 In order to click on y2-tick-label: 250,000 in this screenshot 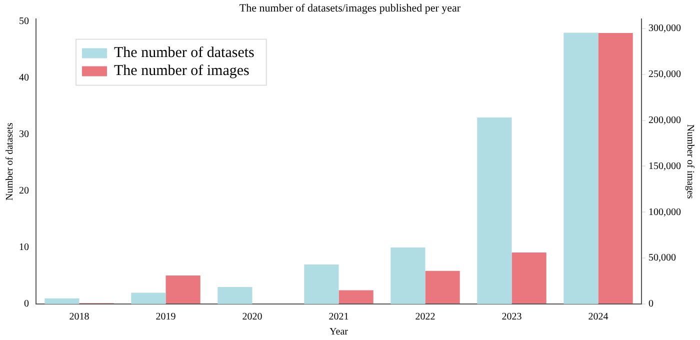, I will do `click(664, 74)`.